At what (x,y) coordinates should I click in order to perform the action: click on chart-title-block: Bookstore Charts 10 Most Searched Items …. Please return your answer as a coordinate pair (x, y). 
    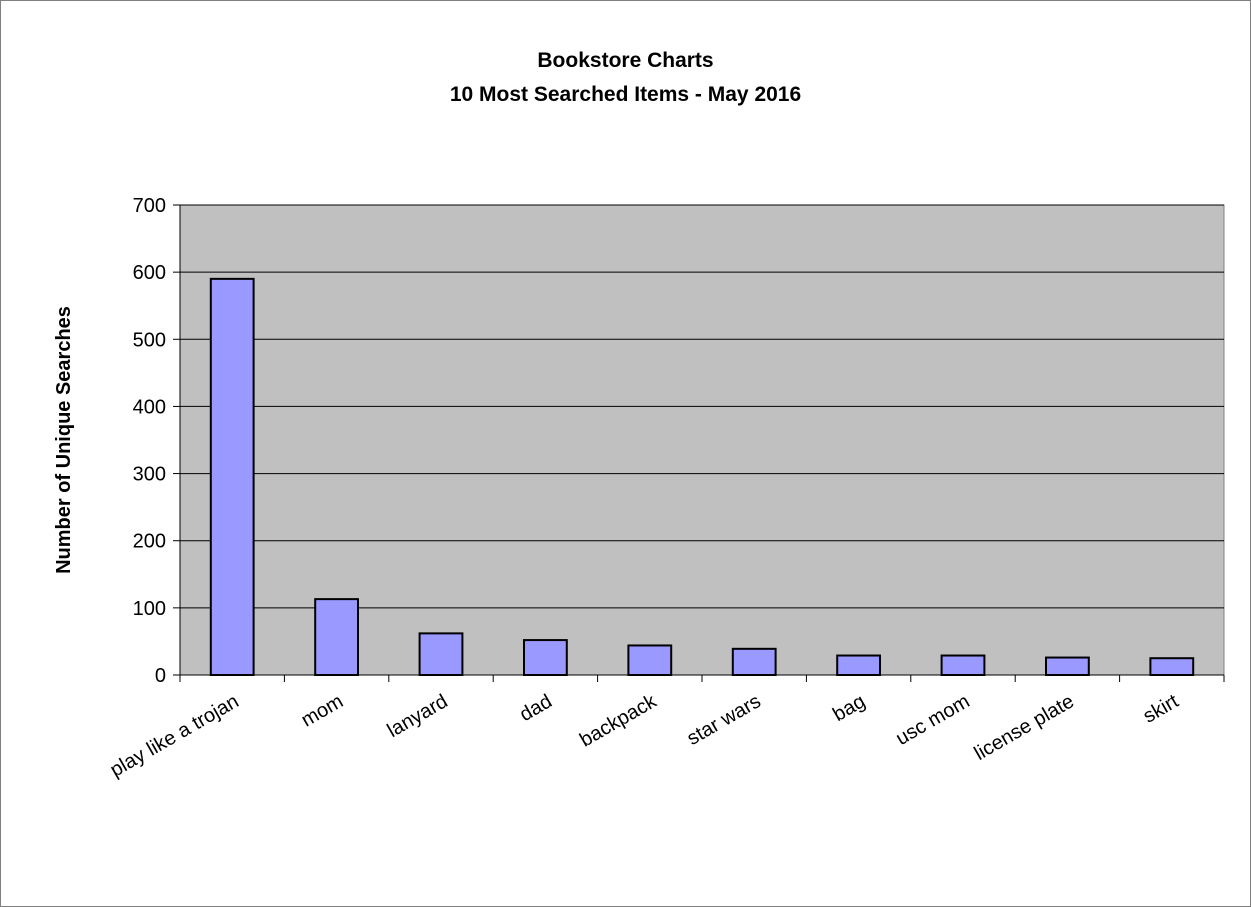
    Looking at the image, I should click on (625, 78).